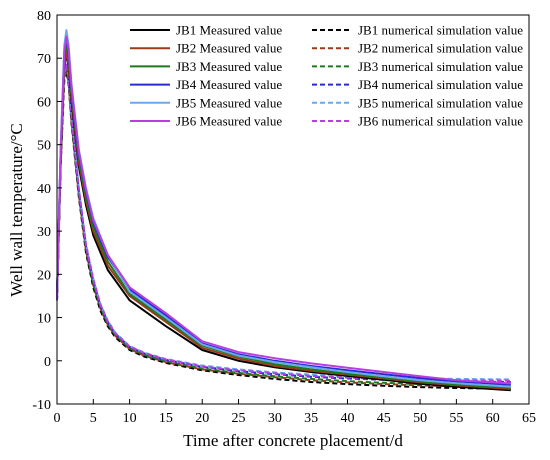 This screenshot has width=550, height=460. I want to click on y-tick-label: 40, so click(44, 189).